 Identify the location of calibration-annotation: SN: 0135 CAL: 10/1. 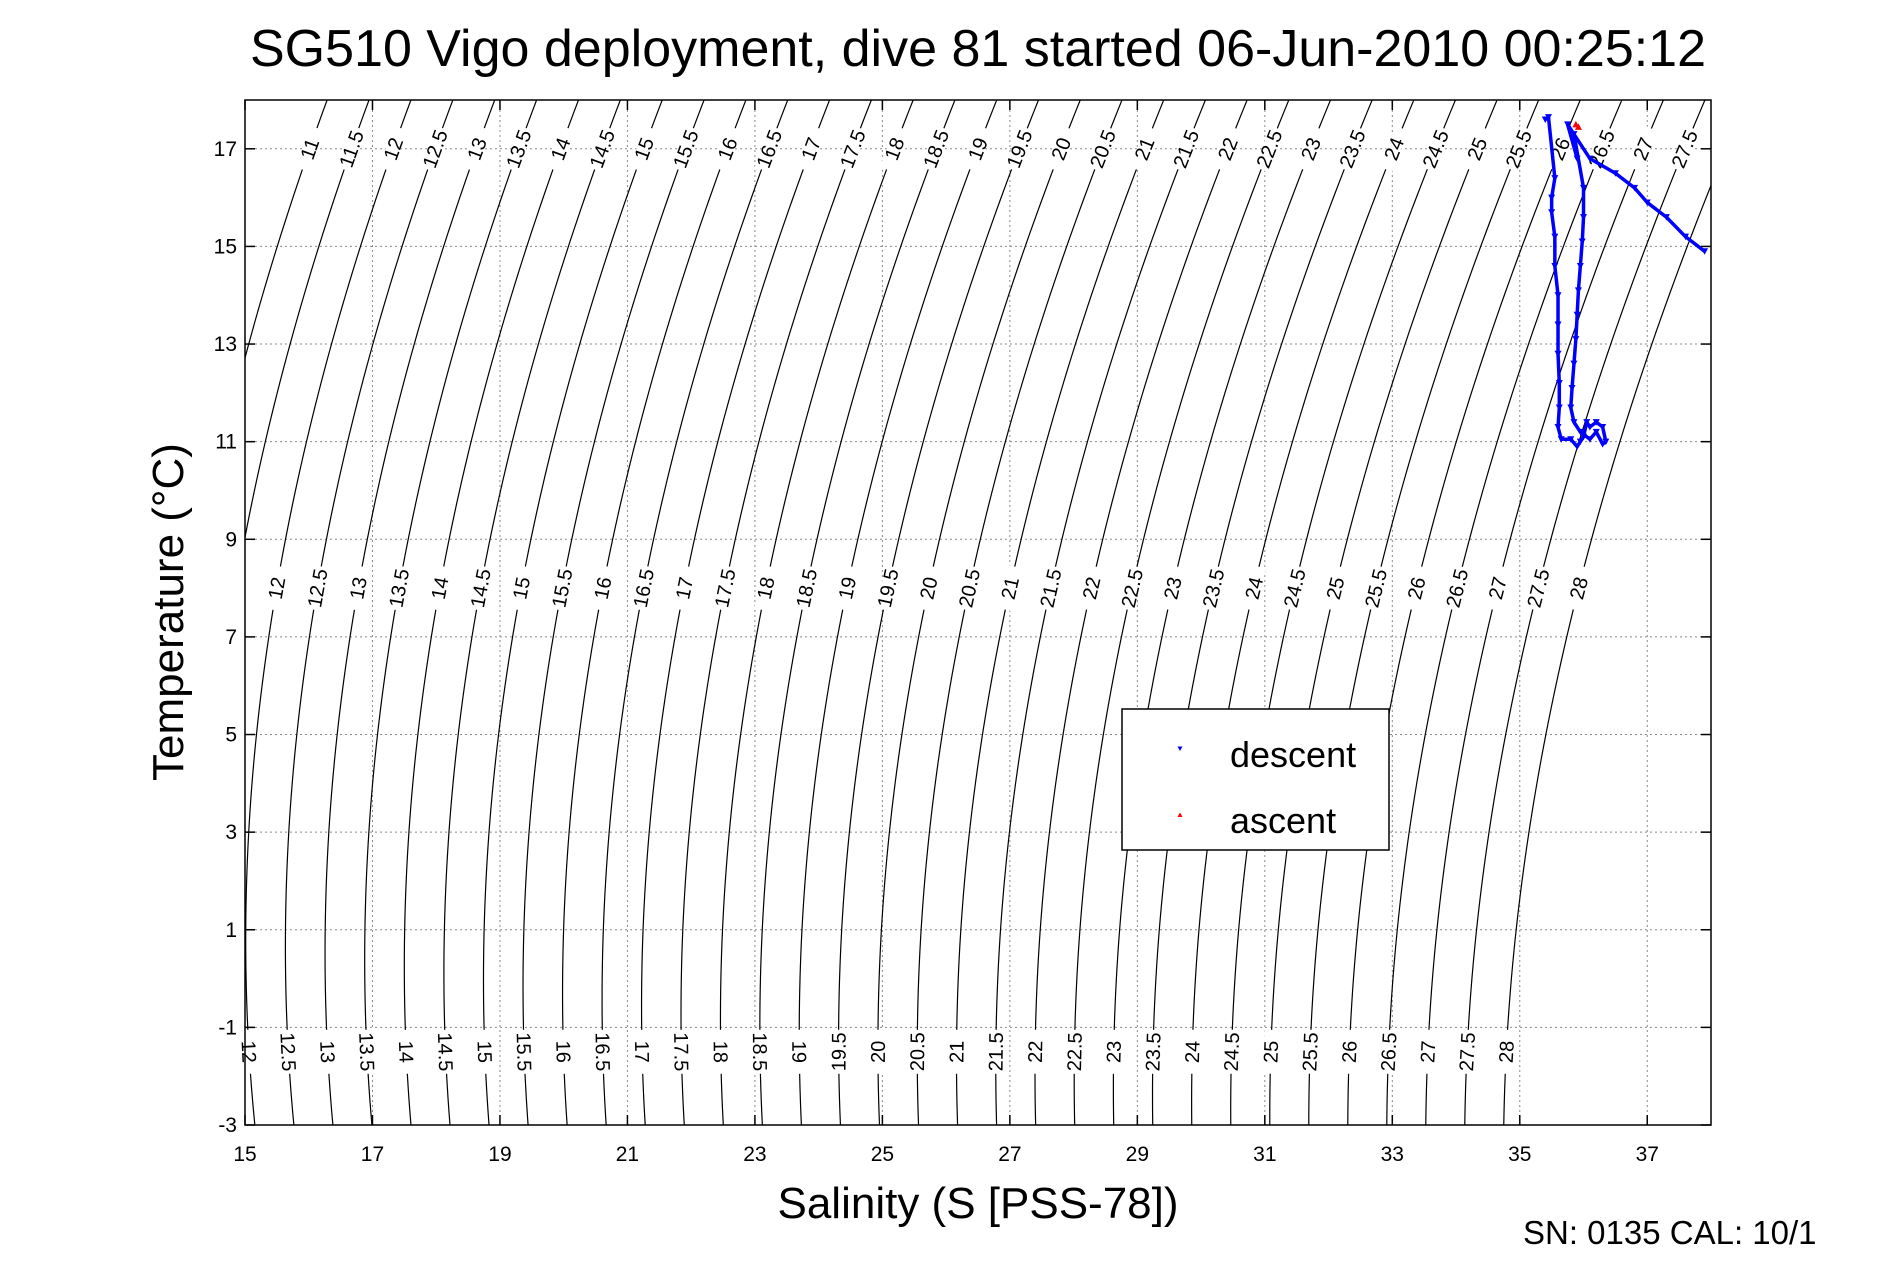
(1670, 1232).